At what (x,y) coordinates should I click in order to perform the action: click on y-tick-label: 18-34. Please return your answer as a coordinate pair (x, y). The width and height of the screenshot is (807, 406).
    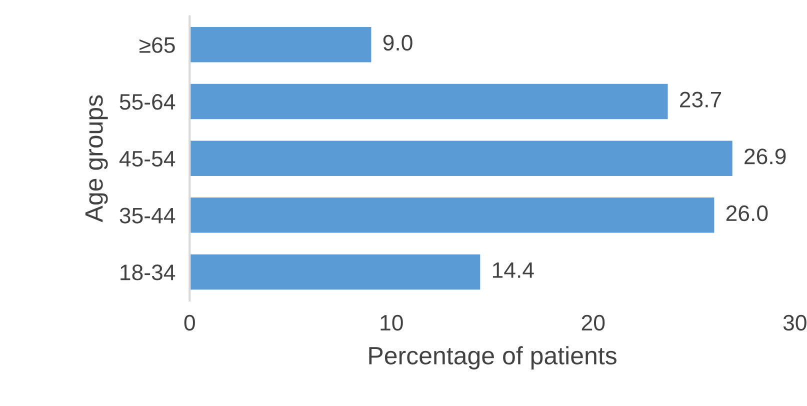
    Looking at the image, I should click on (148, 272).